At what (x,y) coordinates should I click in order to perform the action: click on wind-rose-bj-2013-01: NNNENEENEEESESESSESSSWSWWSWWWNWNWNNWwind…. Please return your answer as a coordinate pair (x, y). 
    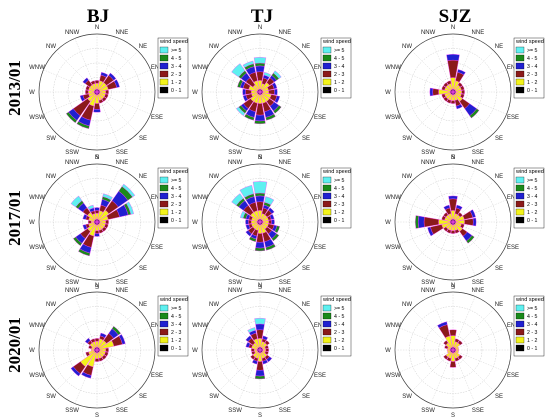
    Looking at the image, I should click on (109, 93).